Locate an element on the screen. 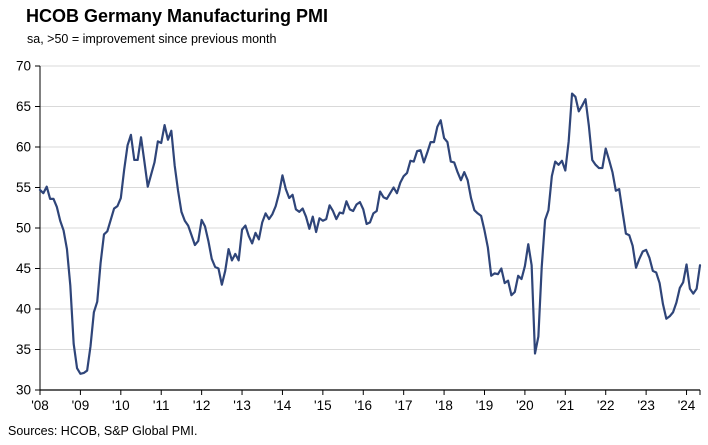 The width and height of the screenshot is (708, 445). y-axis-label: 50 is located at coordinates (23, 228).